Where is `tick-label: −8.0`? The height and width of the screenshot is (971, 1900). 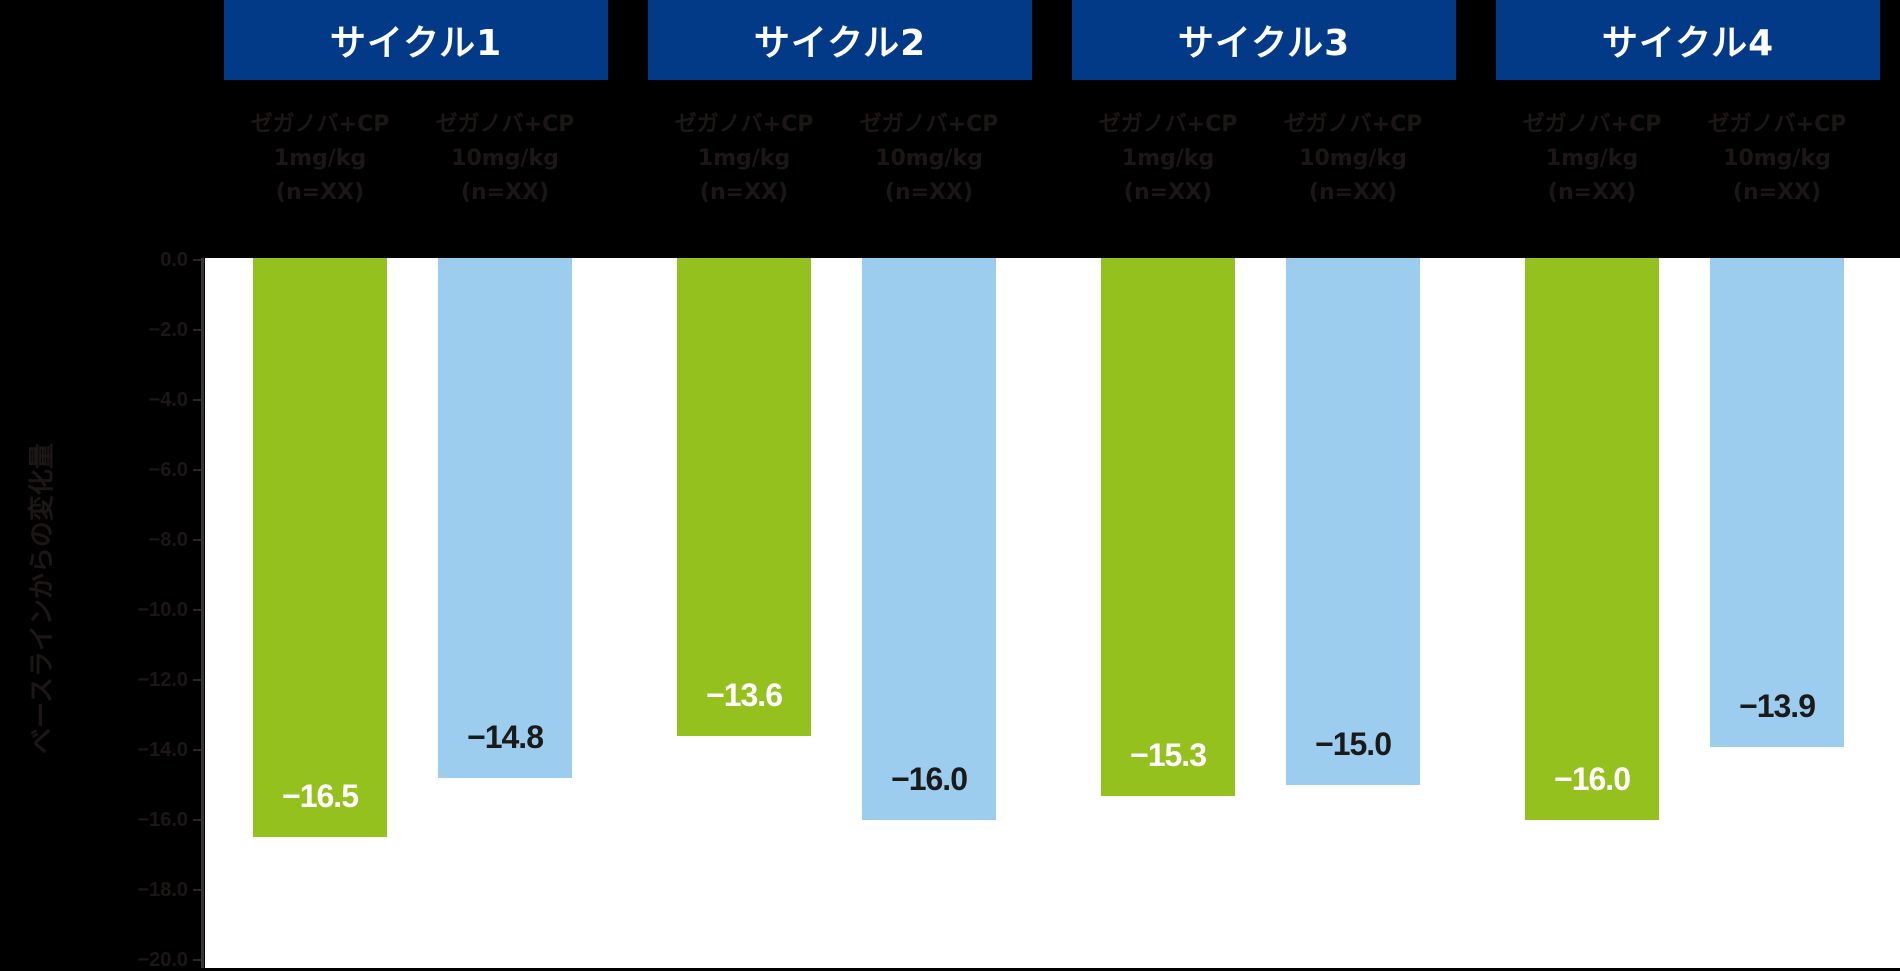 tick-label: −8.0 is located at coordinates (168, 540).